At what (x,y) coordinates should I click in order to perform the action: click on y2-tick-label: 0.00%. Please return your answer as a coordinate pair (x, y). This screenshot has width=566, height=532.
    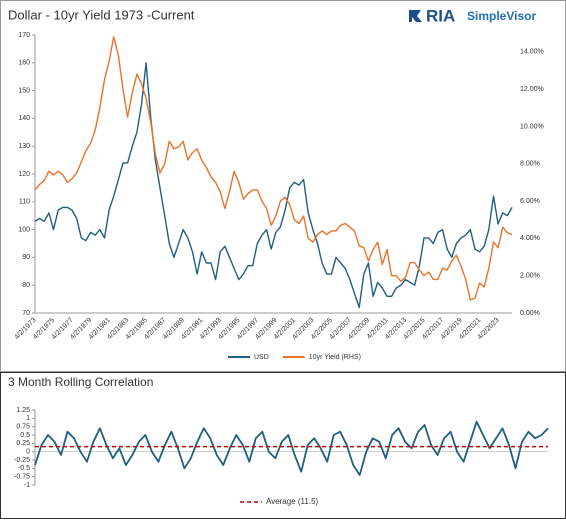
    Looking at the image, I should click on (530, 313).